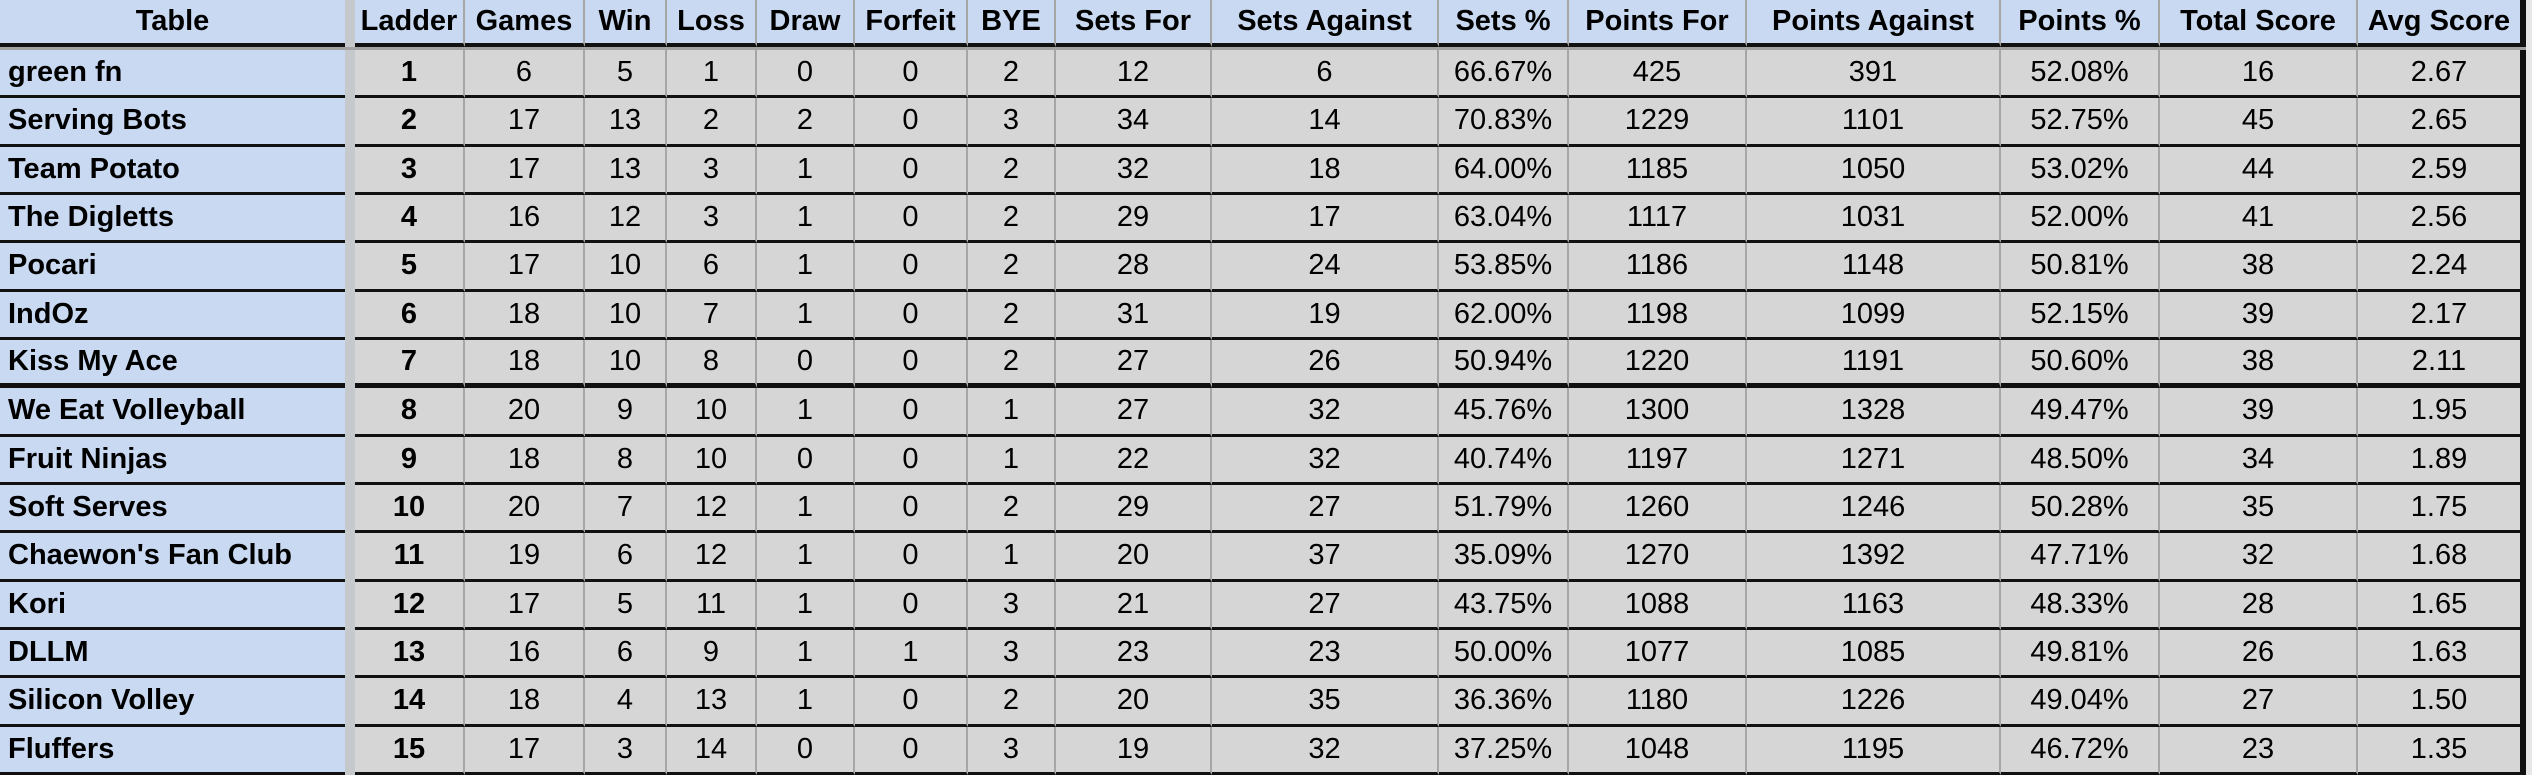 The image size is (2532, 775). What do you see at coordinates (1874, 605) in the screenshot?
I see `value-cell: 1163` at bounding box center [1874, 605].